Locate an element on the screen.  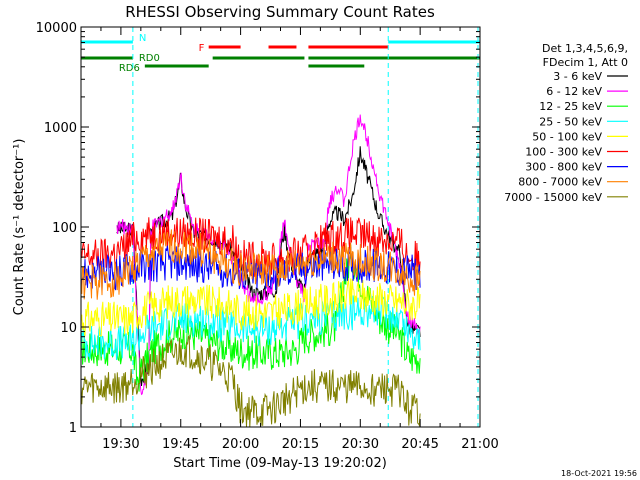
legend-item-label: 3 - 6 keV is located at coordinates (577, 76).